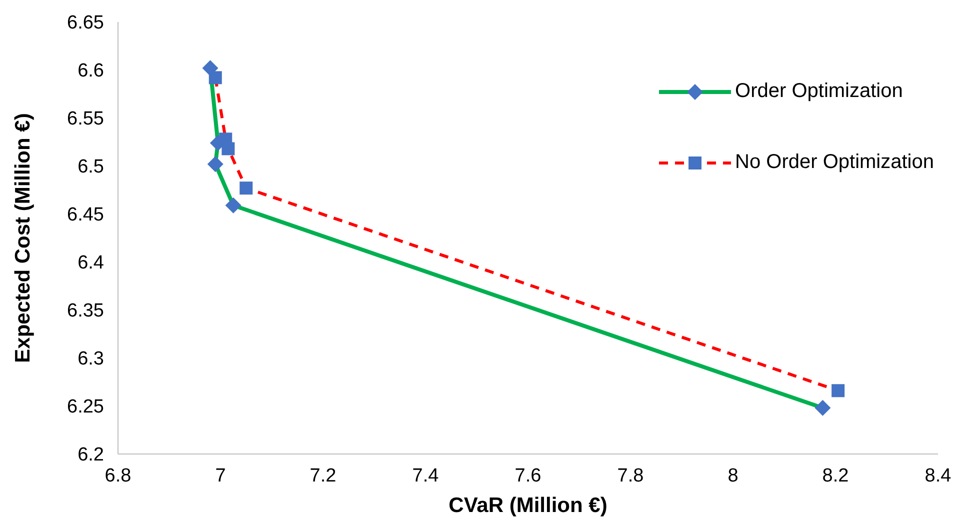  I want to click on y-tick-label: 6.5, so click(91, 167).